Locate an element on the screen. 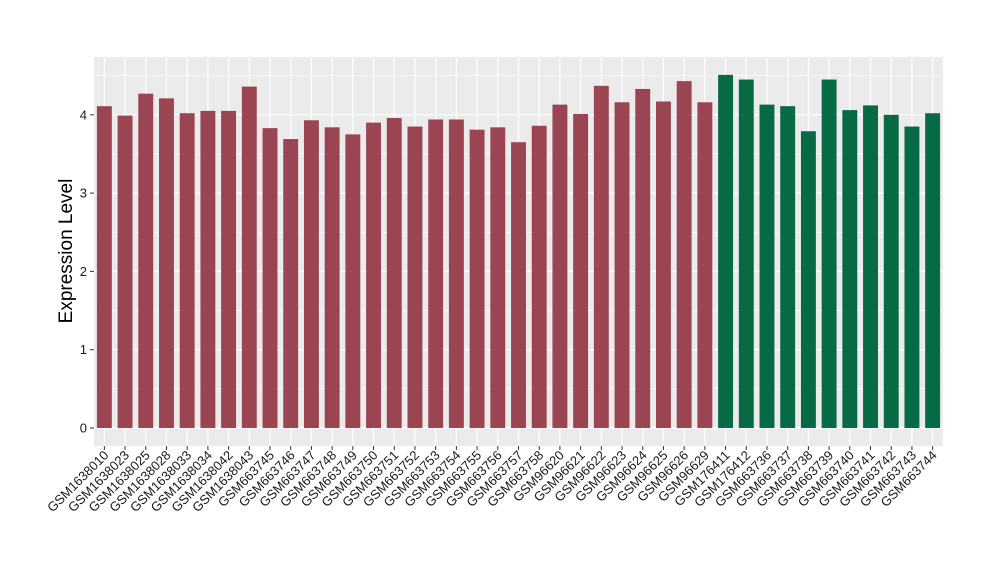 The image size is (1000, 580). bar-GSM96625 is located at coordinates (663, 264).